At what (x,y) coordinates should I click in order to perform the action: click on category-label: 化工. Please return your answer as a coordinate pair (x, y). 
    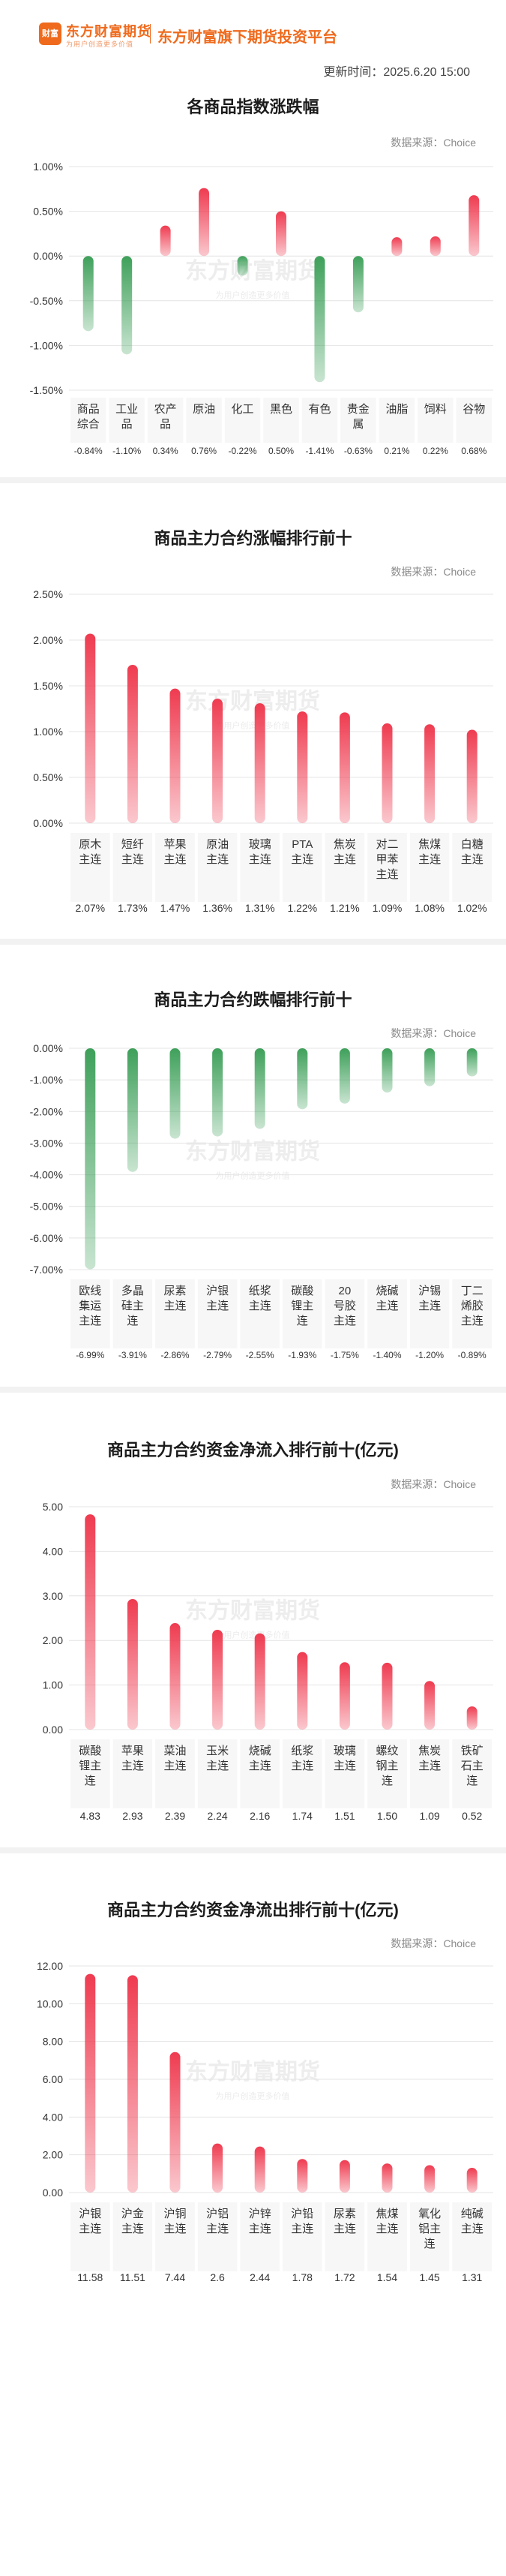
    Looking at the image, I should click on (243, 409).